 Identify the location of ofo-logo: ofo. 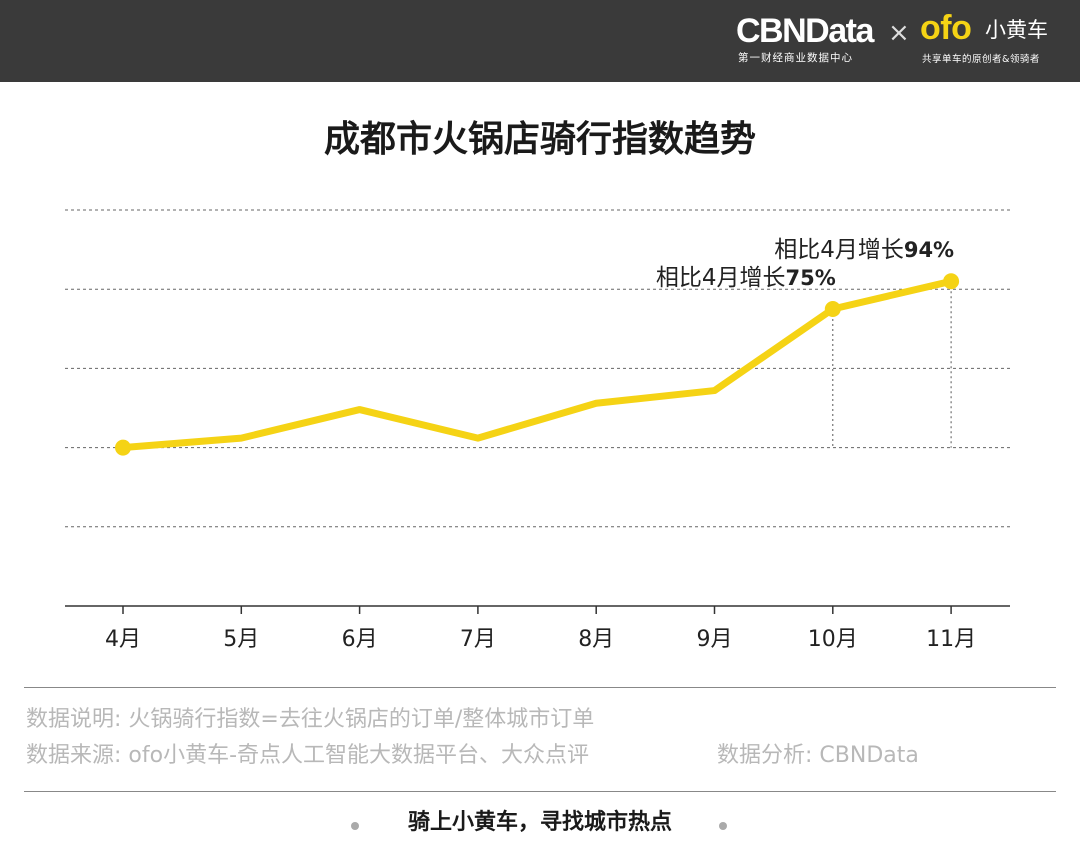
(946, 28).